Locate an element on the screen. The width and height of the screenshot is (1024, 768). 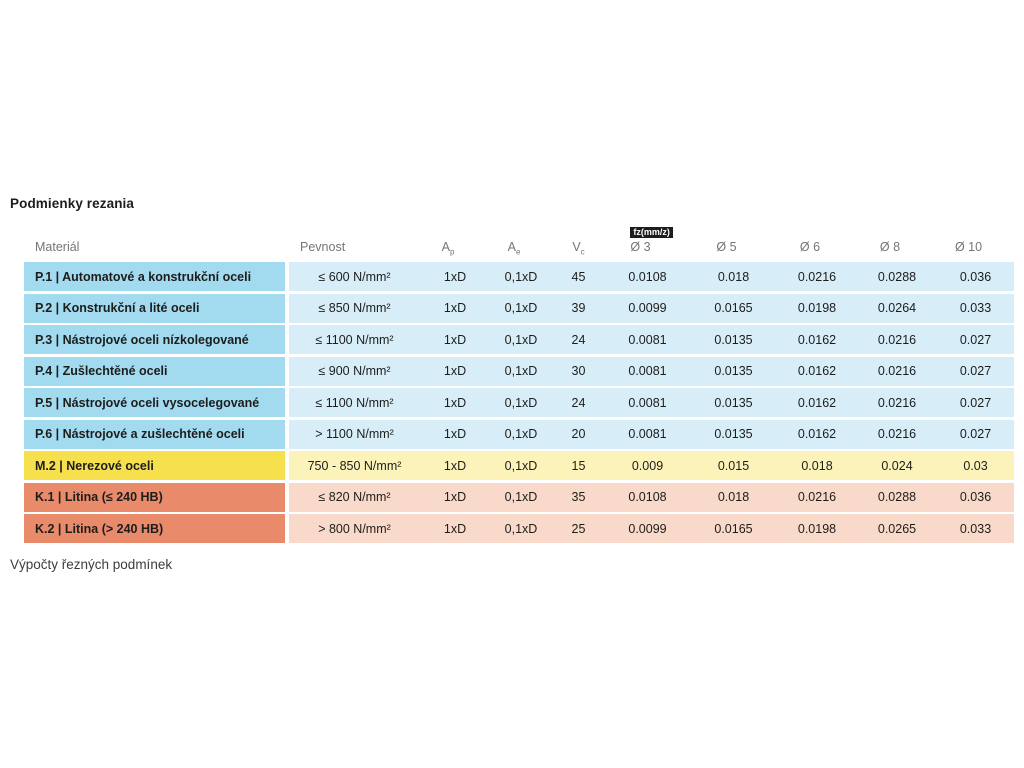
pevnost-cell: ≤ 820 N/mm² is located at coordinates (354, 497).